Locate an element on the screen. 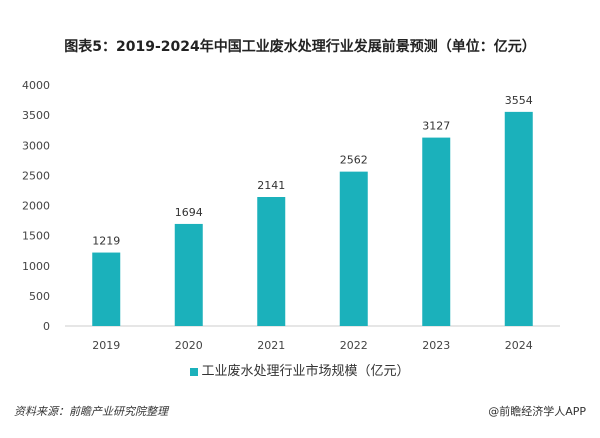 This screenshot has width=600, height=438. y-tick-label: 500 is located at coordinates (39, 296).